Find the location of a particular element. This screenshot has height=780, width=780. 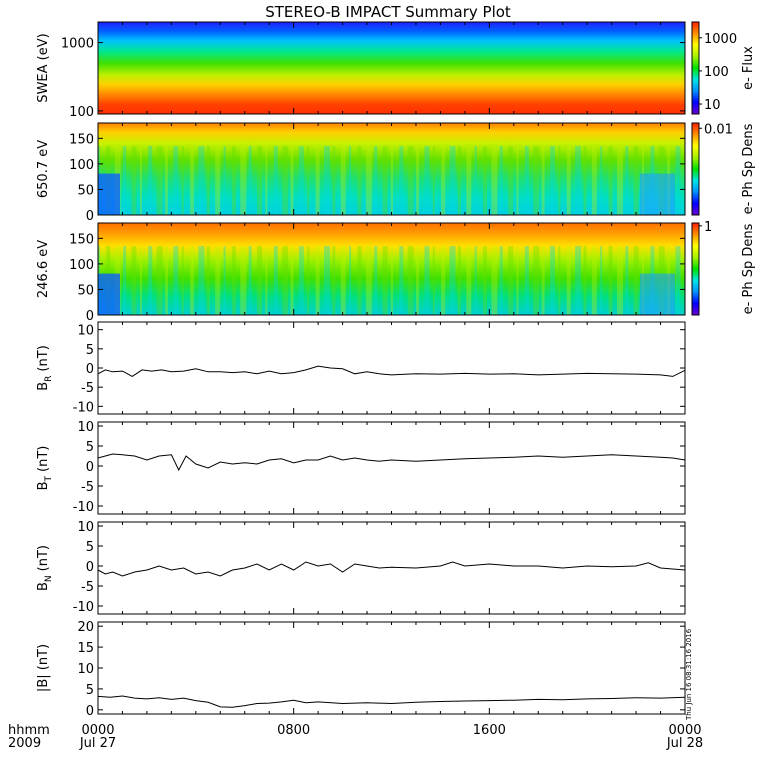

y-axis-label-sub: T is located at coordinates (49, 478).